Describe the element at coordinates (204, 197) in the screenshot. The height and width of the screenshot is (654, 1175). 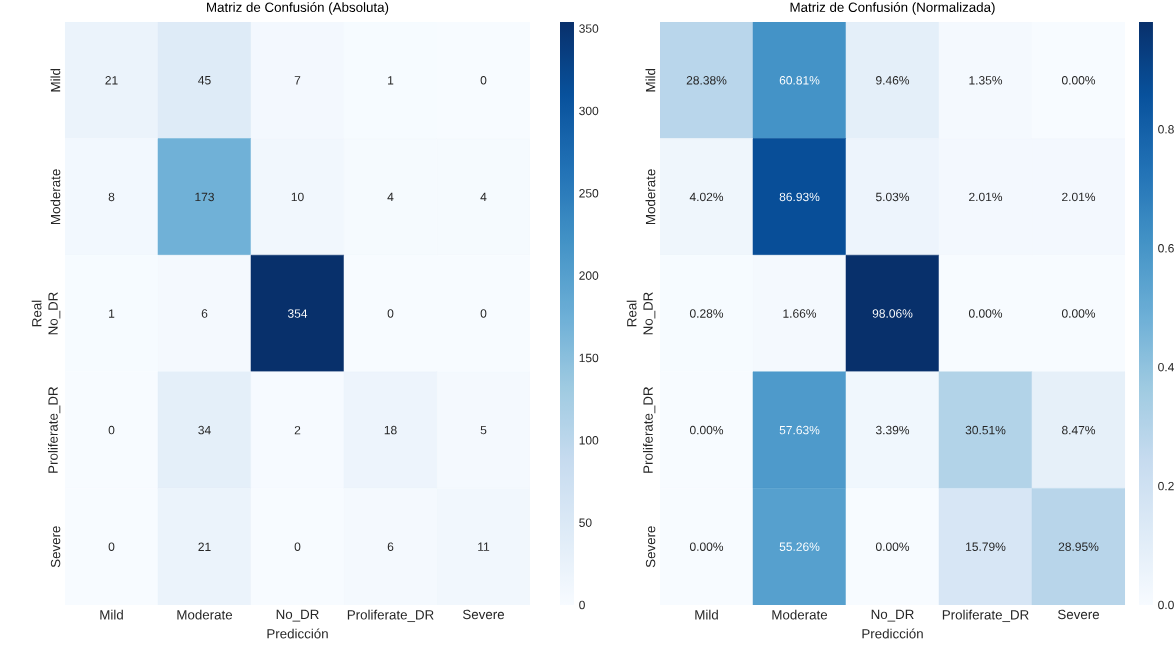
I see `data-label: 173` at that location.